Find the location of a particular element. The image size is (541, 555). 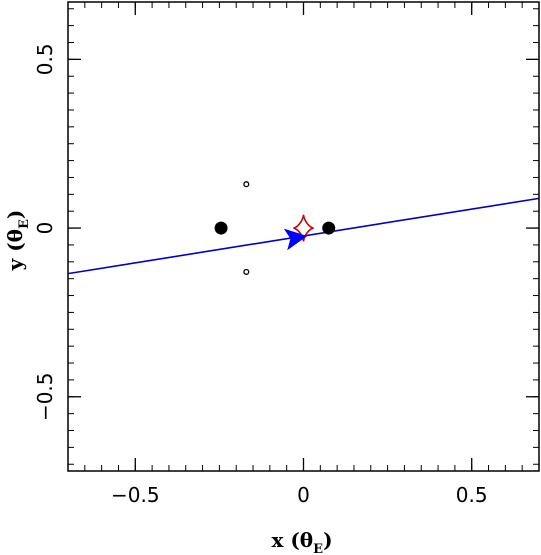

plot-content is located at coordinates (303, 228).